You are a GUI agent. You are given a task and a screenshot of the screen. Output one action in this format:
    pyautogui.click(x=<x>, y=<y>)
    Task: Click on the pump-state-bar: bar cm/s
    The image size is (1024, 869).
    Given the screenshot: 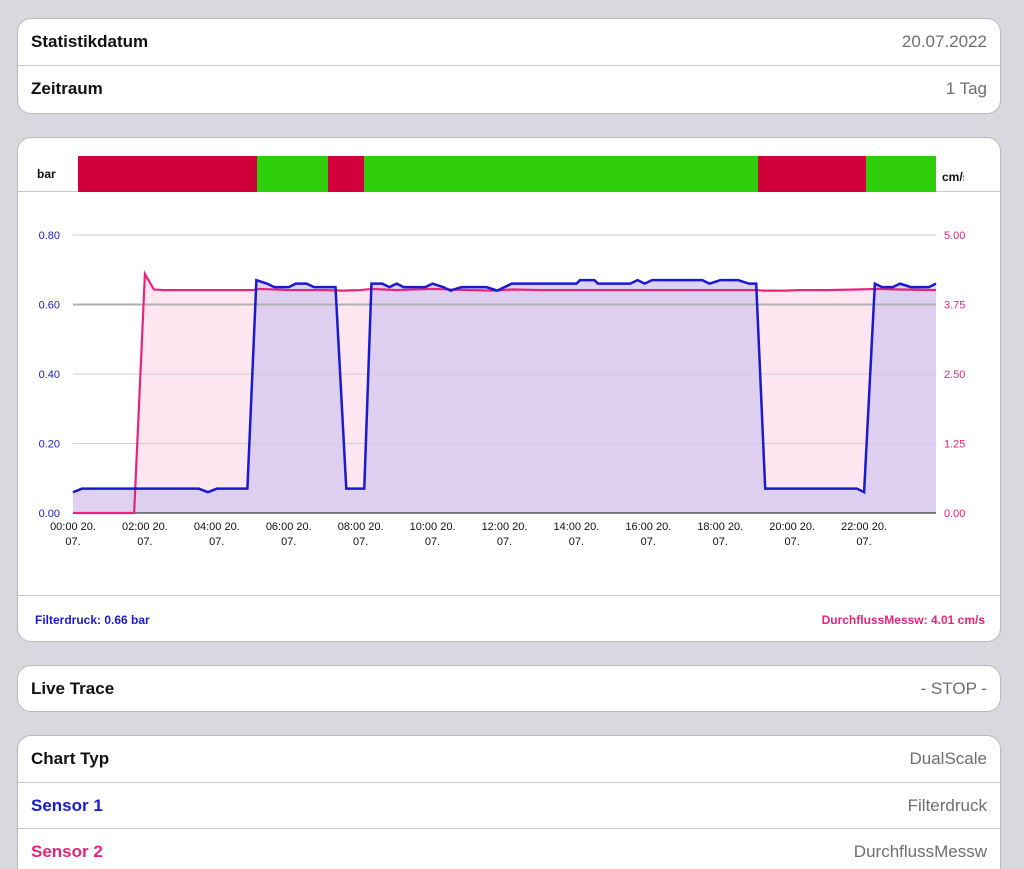 What is the action you would take?
    pyautogui.click(x=509, y=165)
    